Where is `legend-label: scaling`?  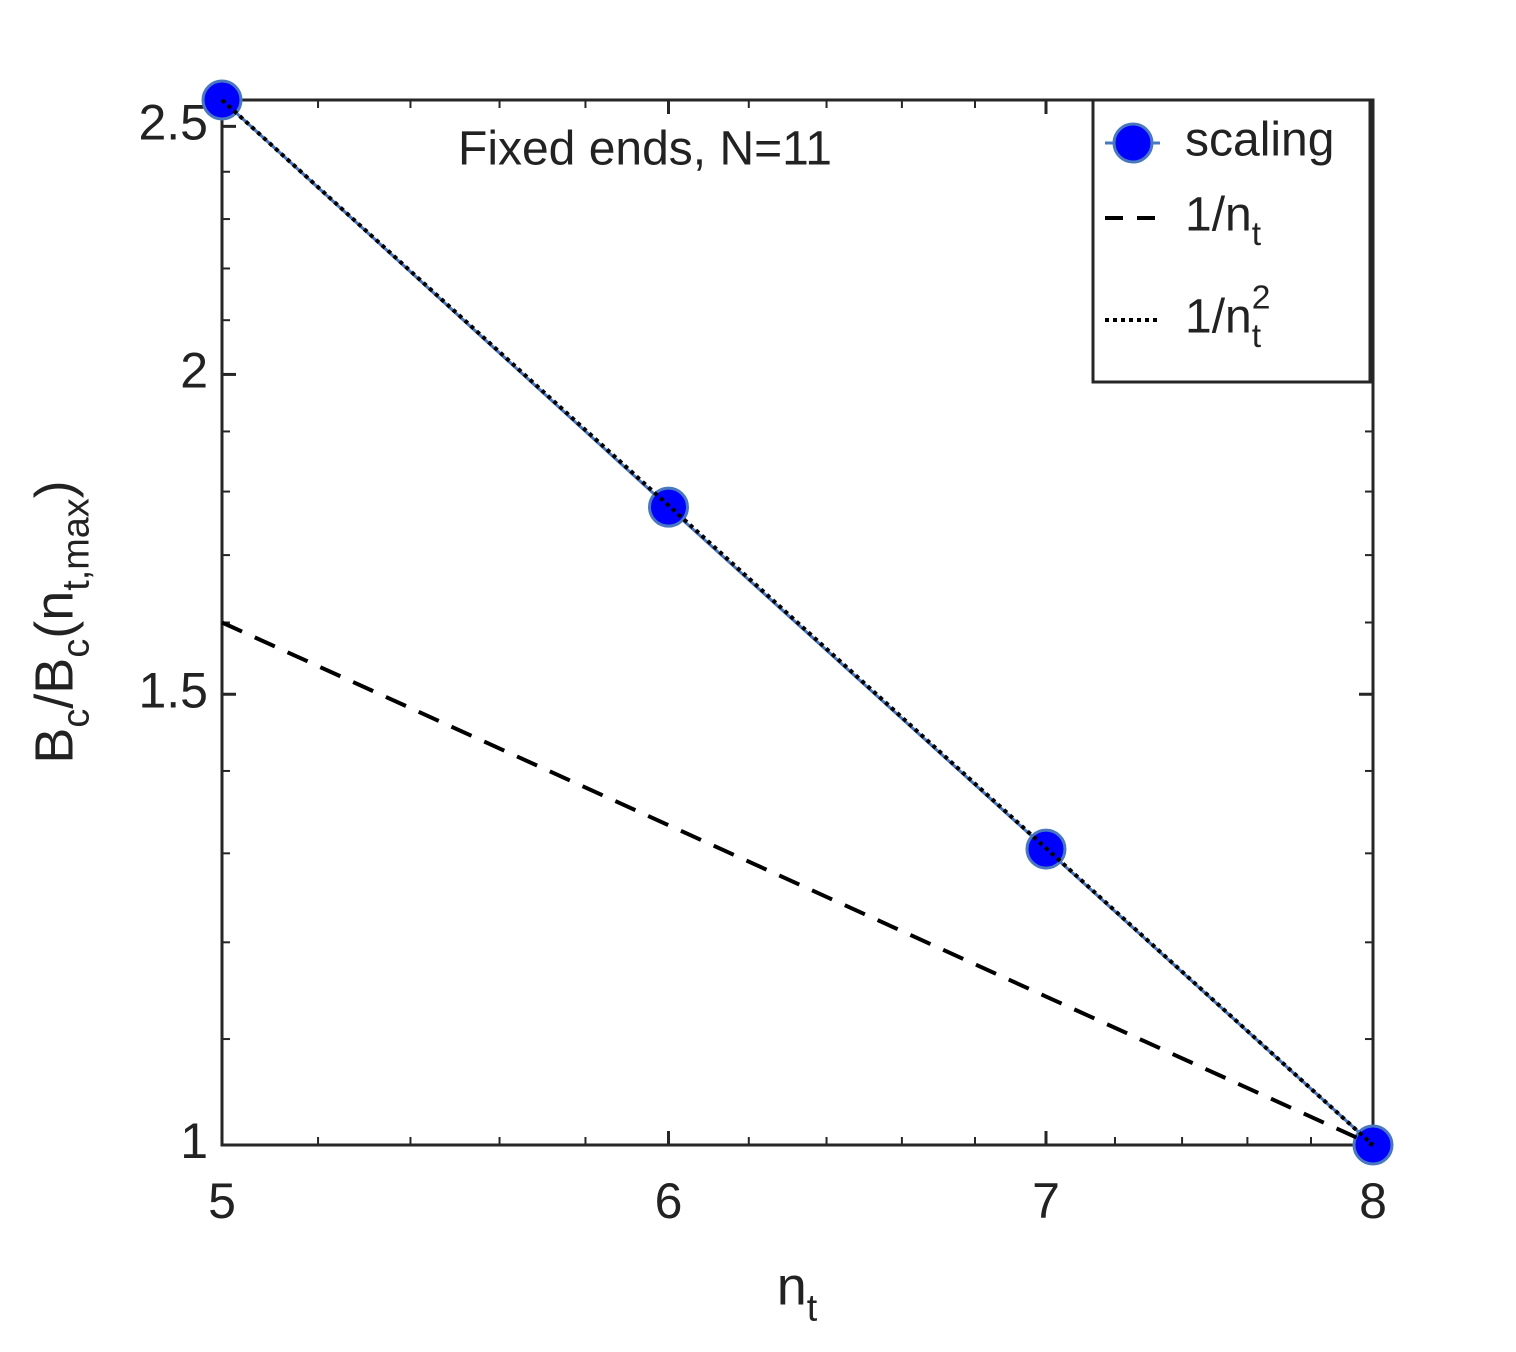
legend-label: scaling is located at coordinates (1259, 140).